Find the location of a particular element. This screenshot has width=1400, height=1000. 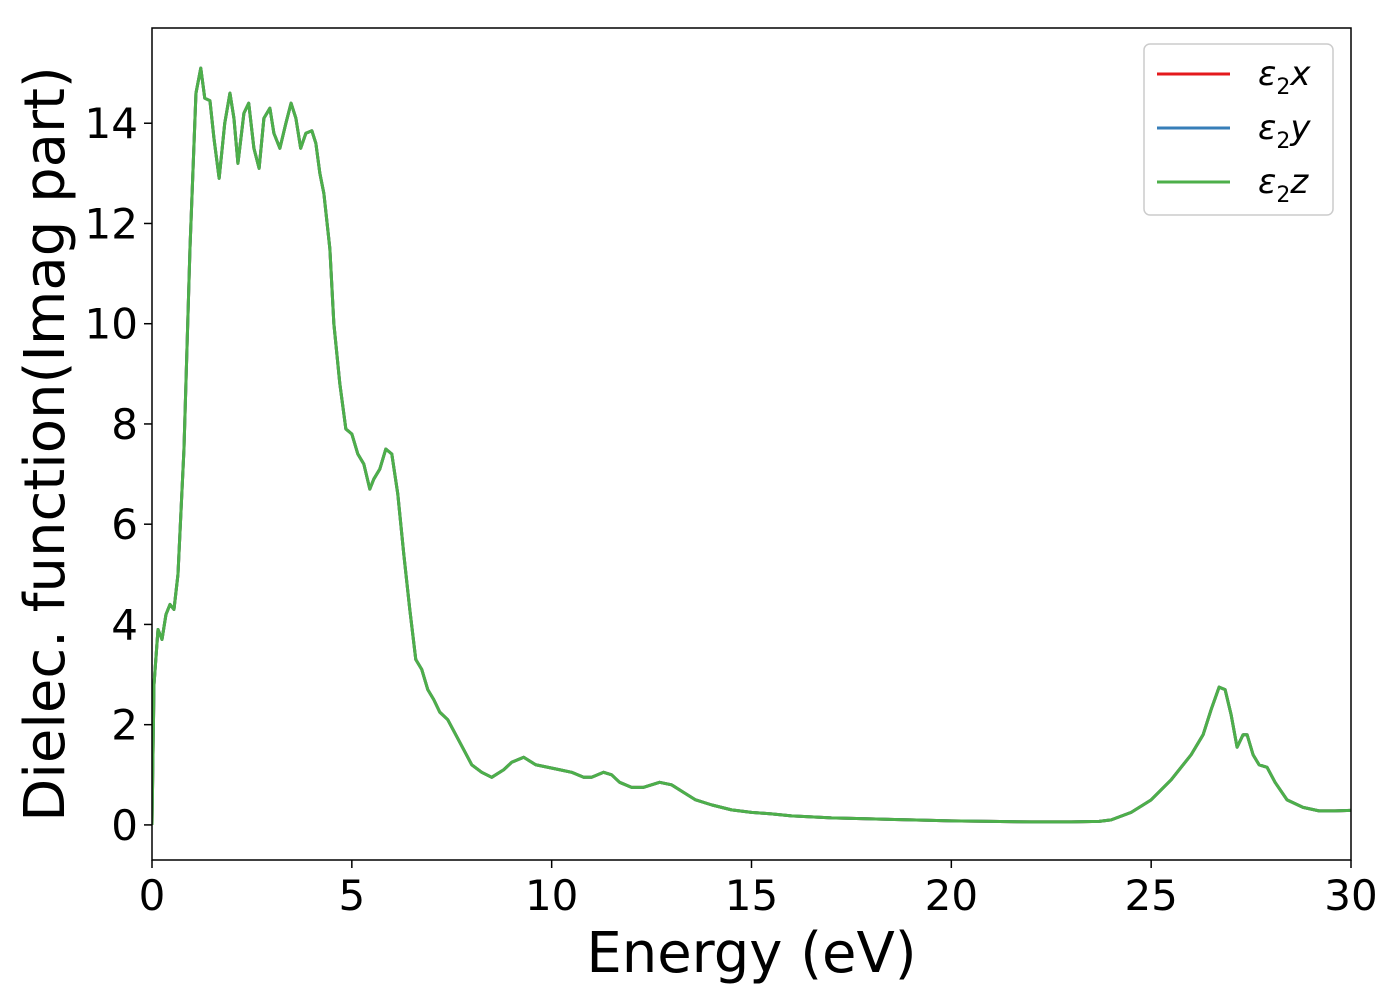

y-axis-label: Dielec. function(Imag part) is located at coordinates (45, 444).